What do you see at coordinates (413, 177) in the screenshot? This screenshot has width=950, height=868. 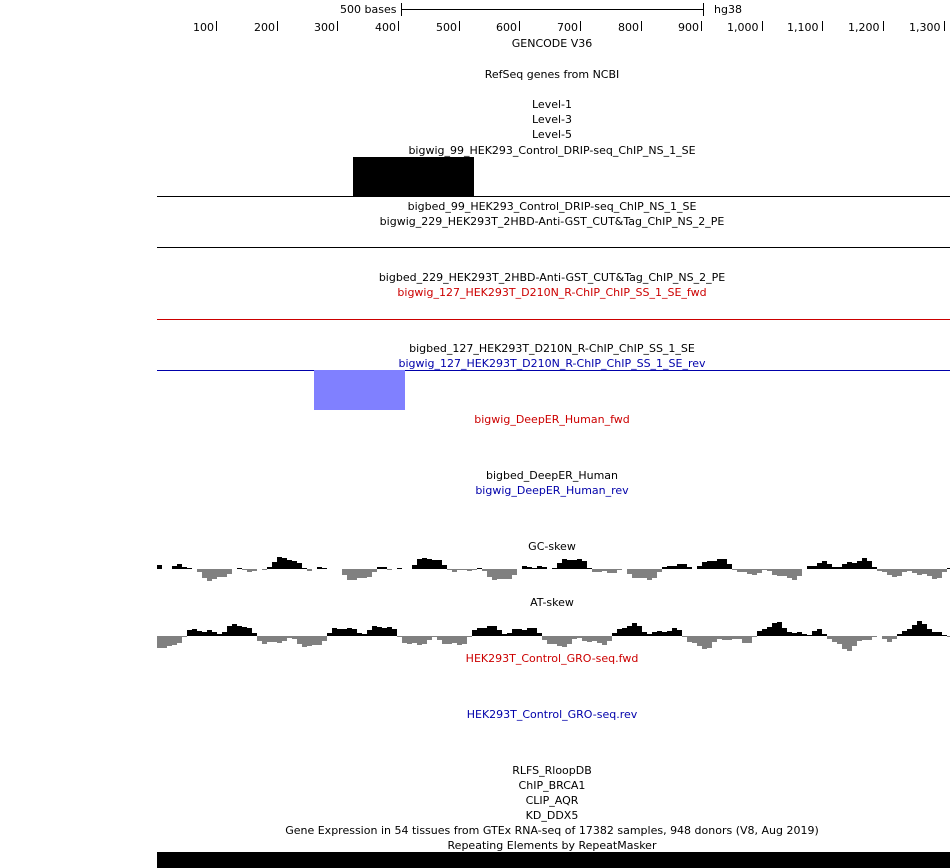 I see `bigwig-99-signal-block` at bounding box center [413, 177].